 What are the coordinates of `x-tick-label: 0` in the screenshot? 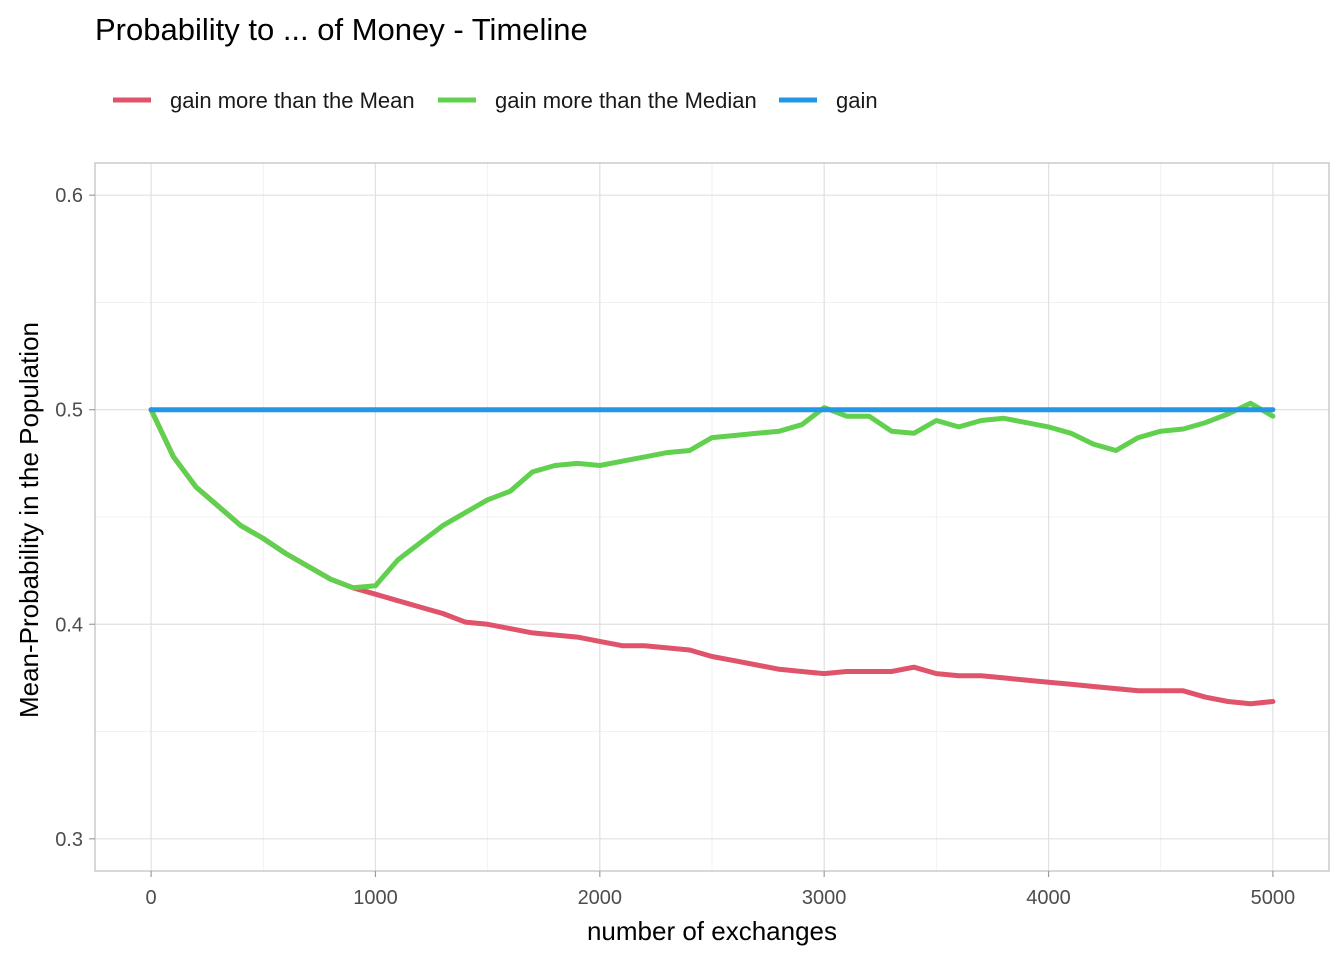 It's located at (151, 898).